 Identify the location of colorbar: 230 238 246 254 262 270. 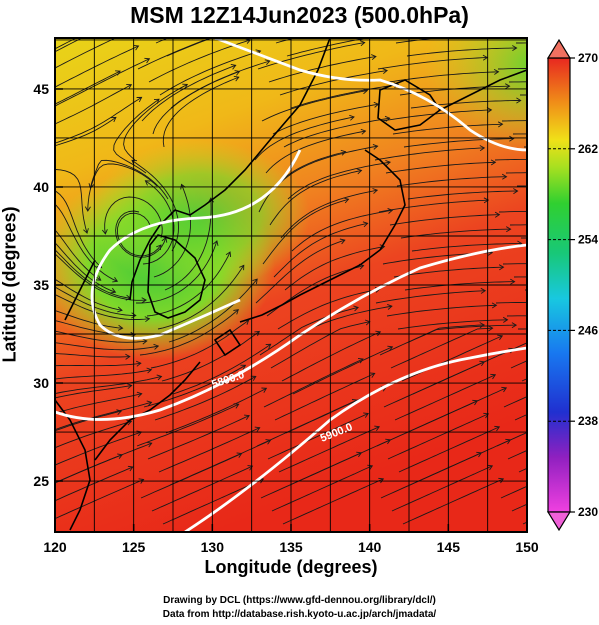
(572, 285).